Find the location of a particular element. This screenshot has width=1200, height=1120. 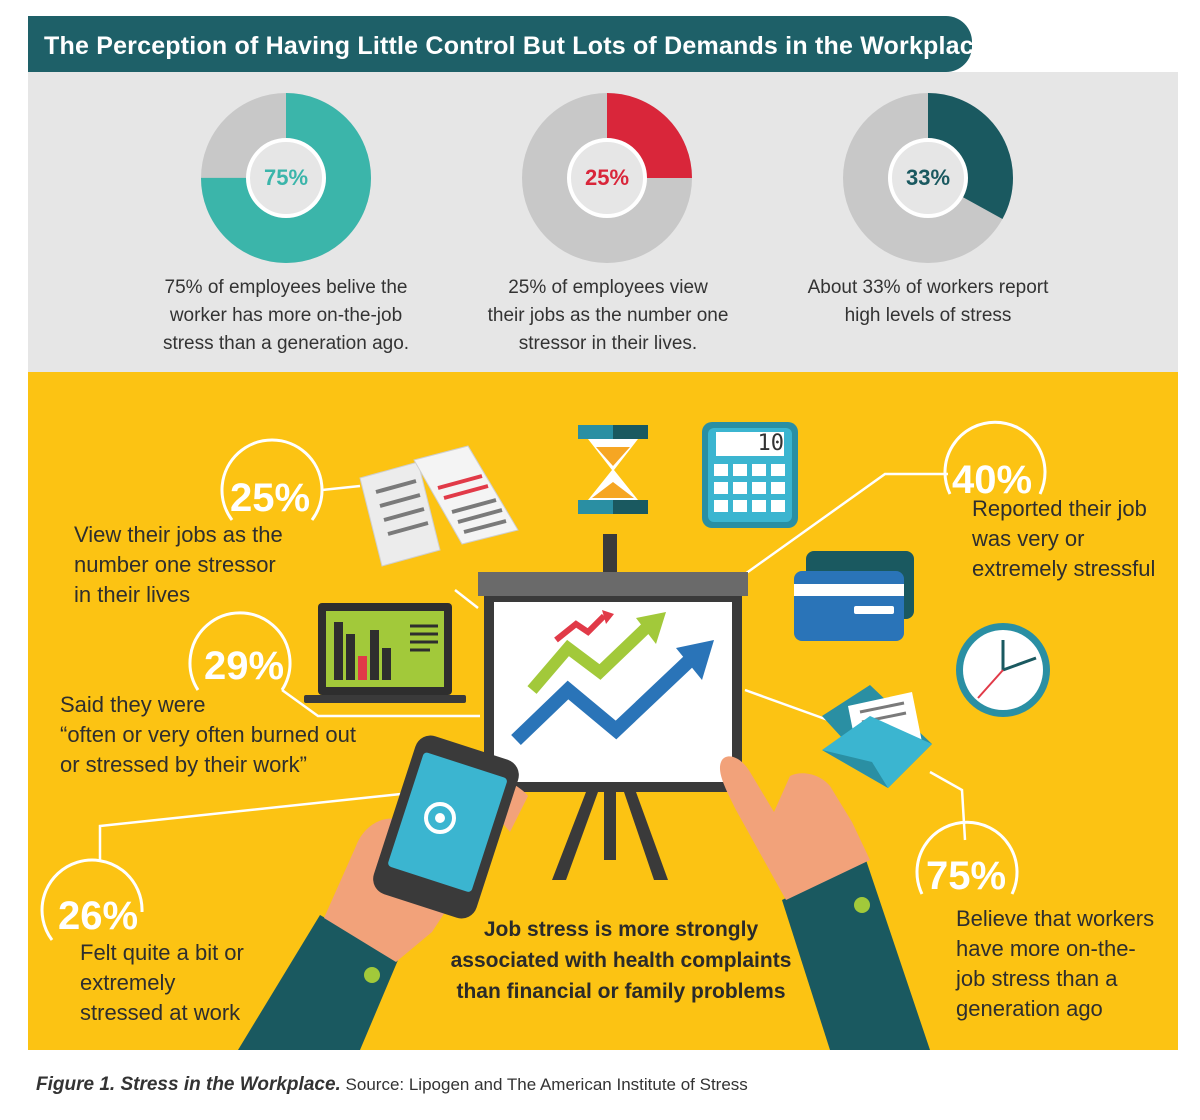

callout-line: was very or is located at coordinates (1028, 538).